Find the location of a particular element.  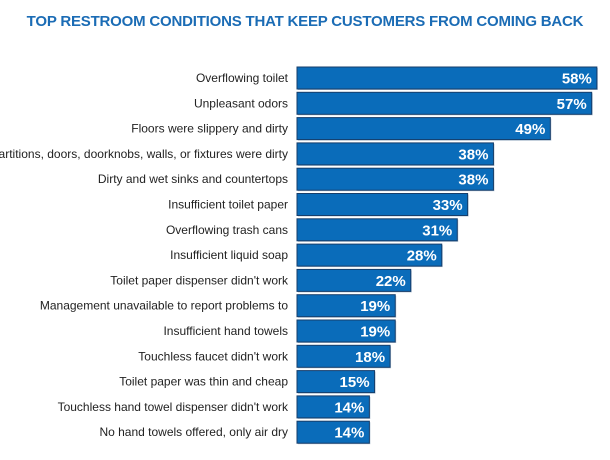

category-label: Overflowing toilet is located at coordinates (242, 78).